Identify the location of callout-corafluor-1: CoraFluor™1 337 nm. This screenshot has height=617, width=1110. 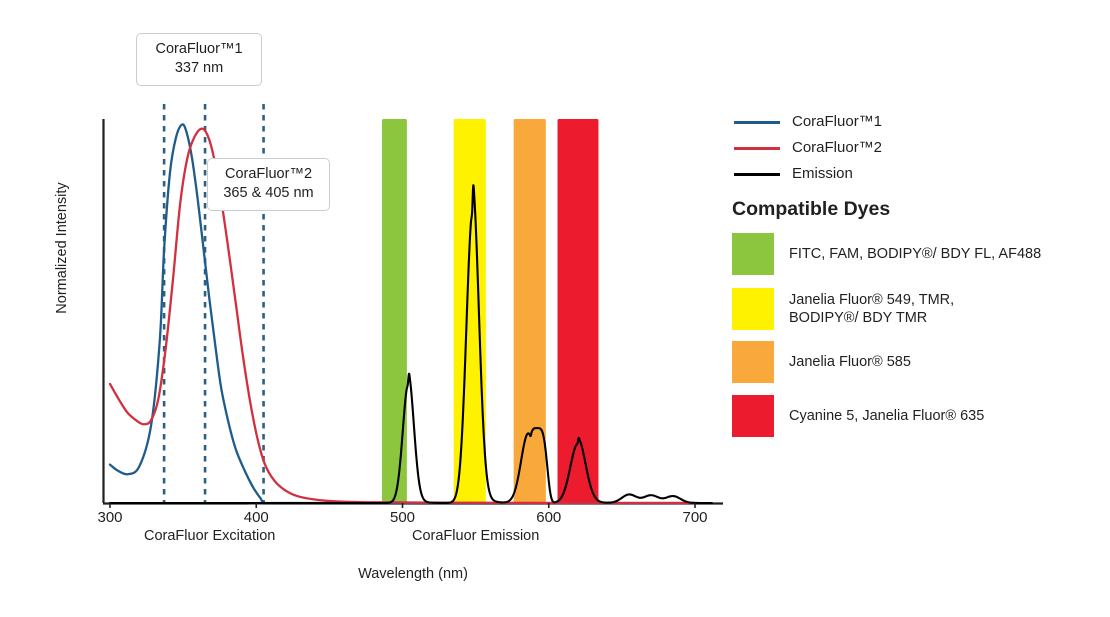
(199, 59).